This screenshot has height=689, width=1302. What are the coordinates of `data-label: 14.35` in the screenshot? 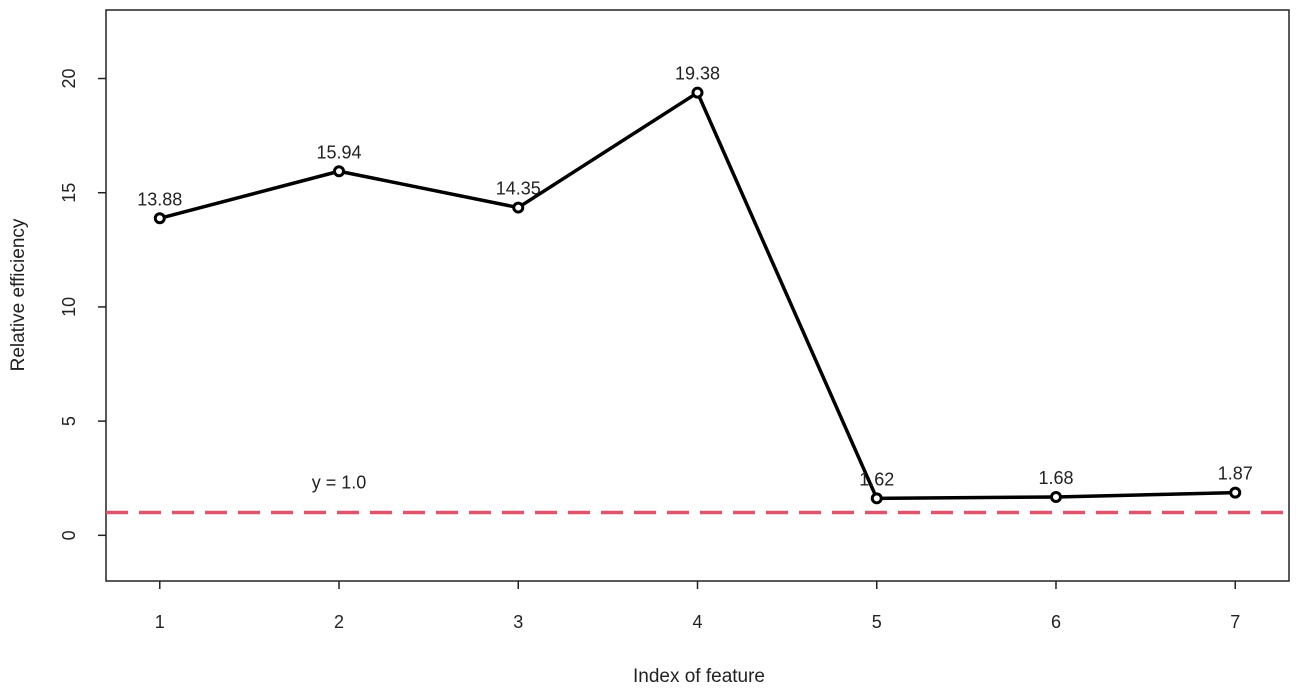 It's located at (518, 189).